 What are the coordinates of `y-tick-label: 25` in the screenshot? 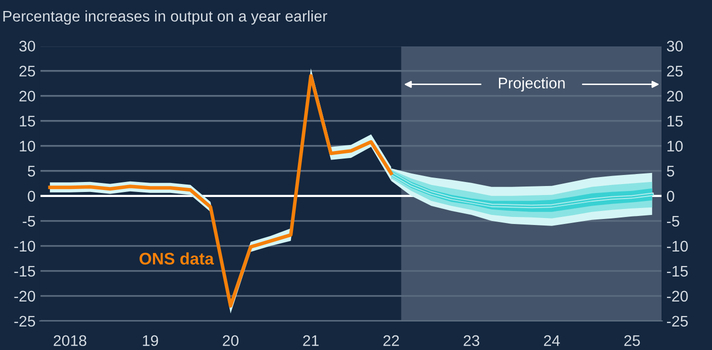 It's located at (27, 71).